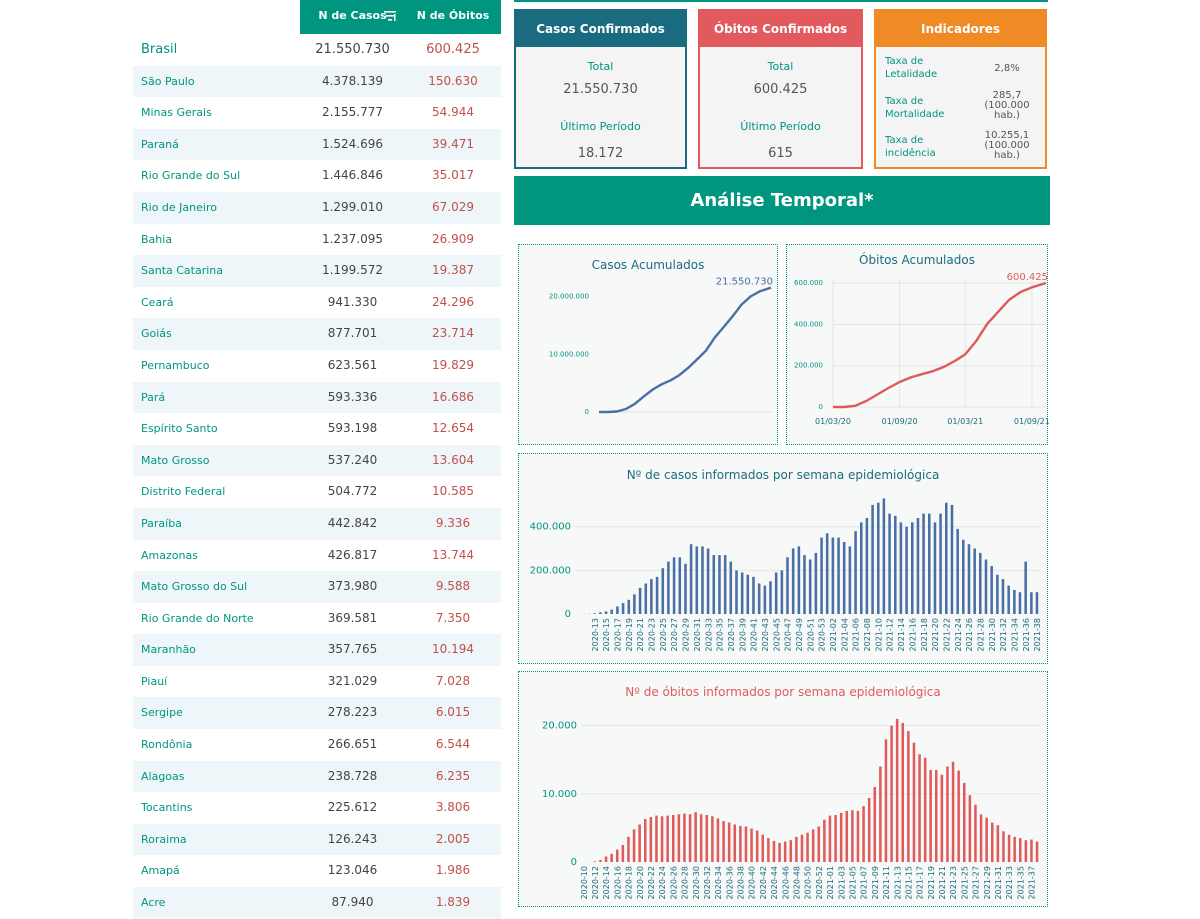 This screenshot has width=1200, height=919. Describe the element at coordinates (878, 634) in the screenshot. I see `x-tick-label: 2021-10` at that location.